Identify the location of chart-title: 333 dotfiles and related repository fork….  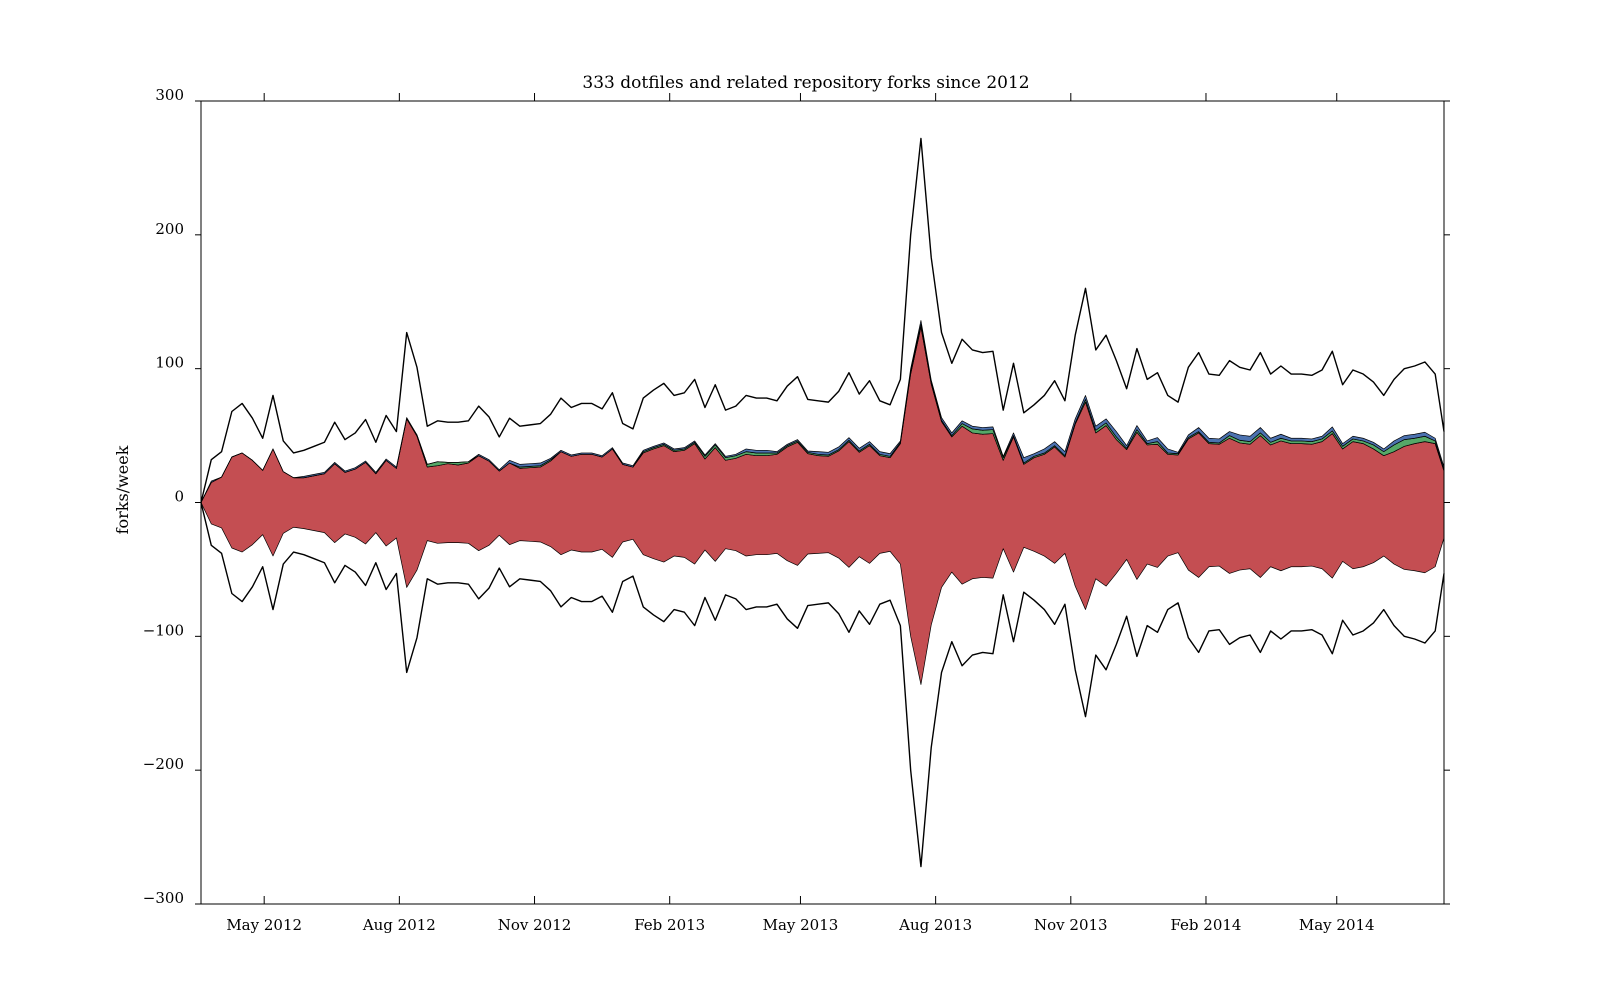
(805, 83).